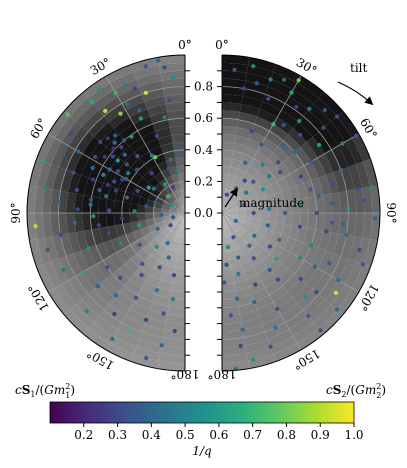 The width and height of the screenshot is (407, 468). Describe the element at coordinates (231, 197) in the screenshot. I see `magnitude-arrow` at that location.